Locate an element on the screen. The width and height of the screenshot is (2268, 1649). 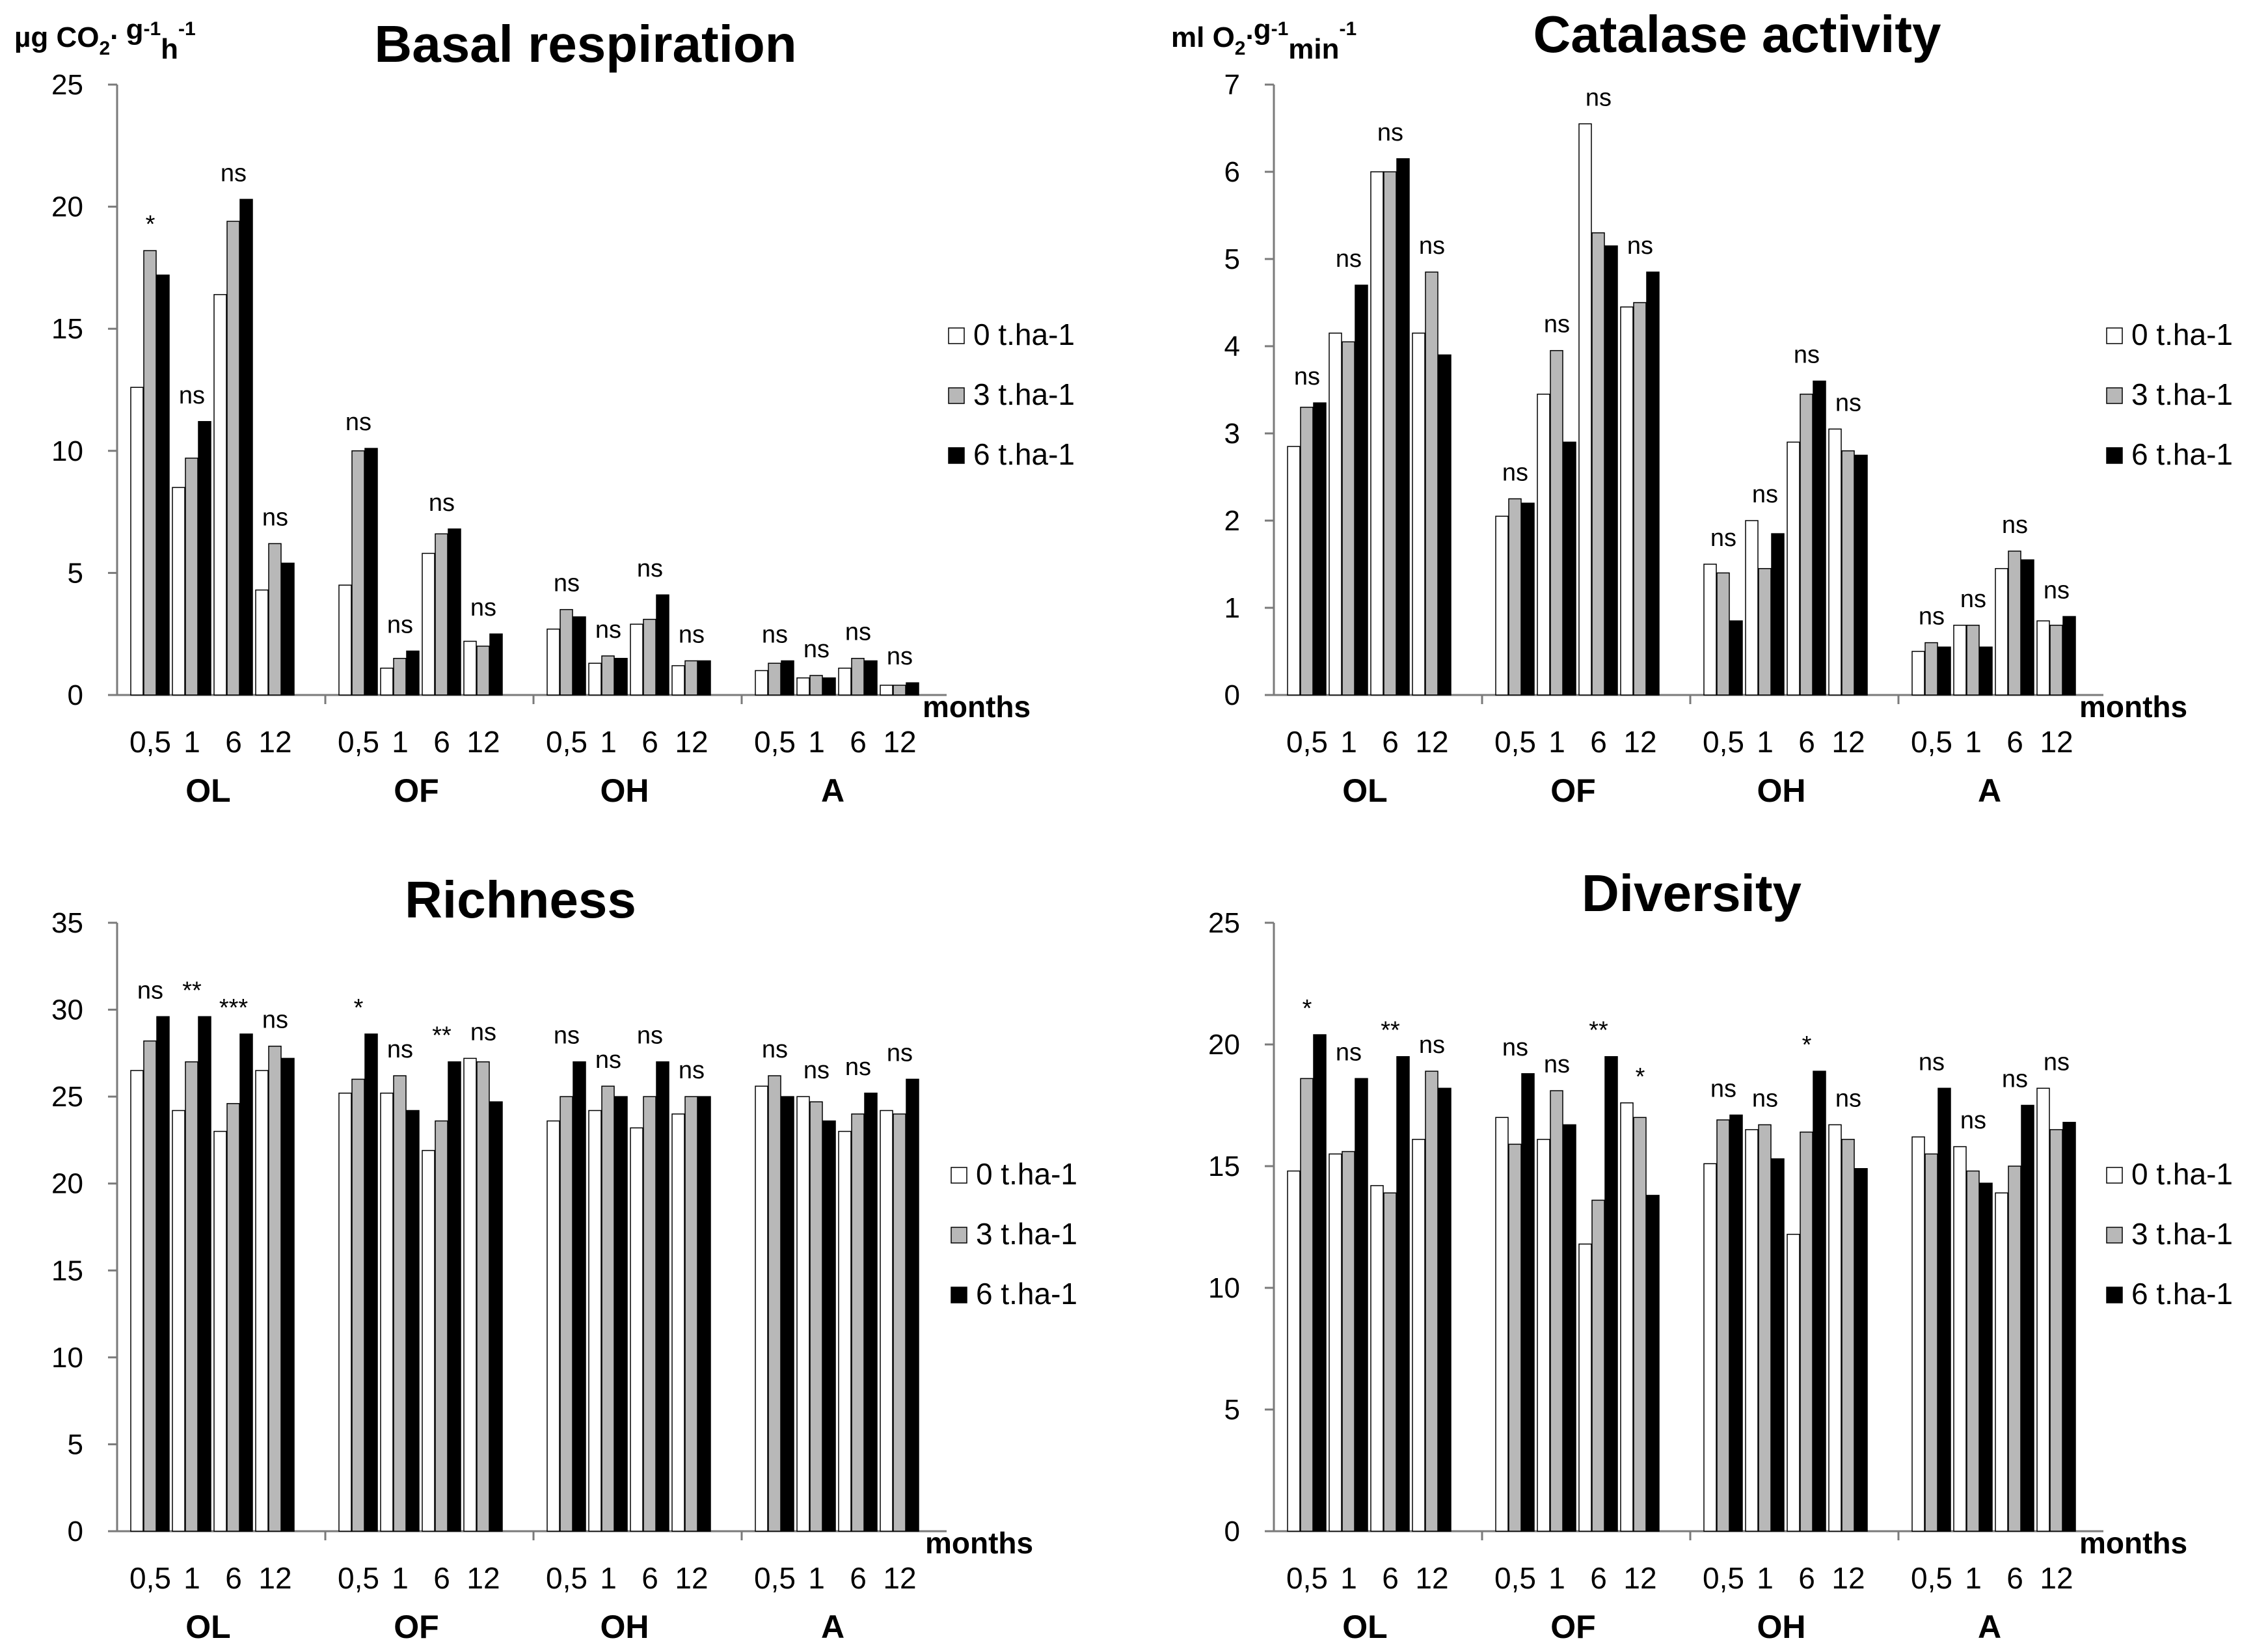
bar-OL-6-s0 is located at coordinates (1377, 1359).